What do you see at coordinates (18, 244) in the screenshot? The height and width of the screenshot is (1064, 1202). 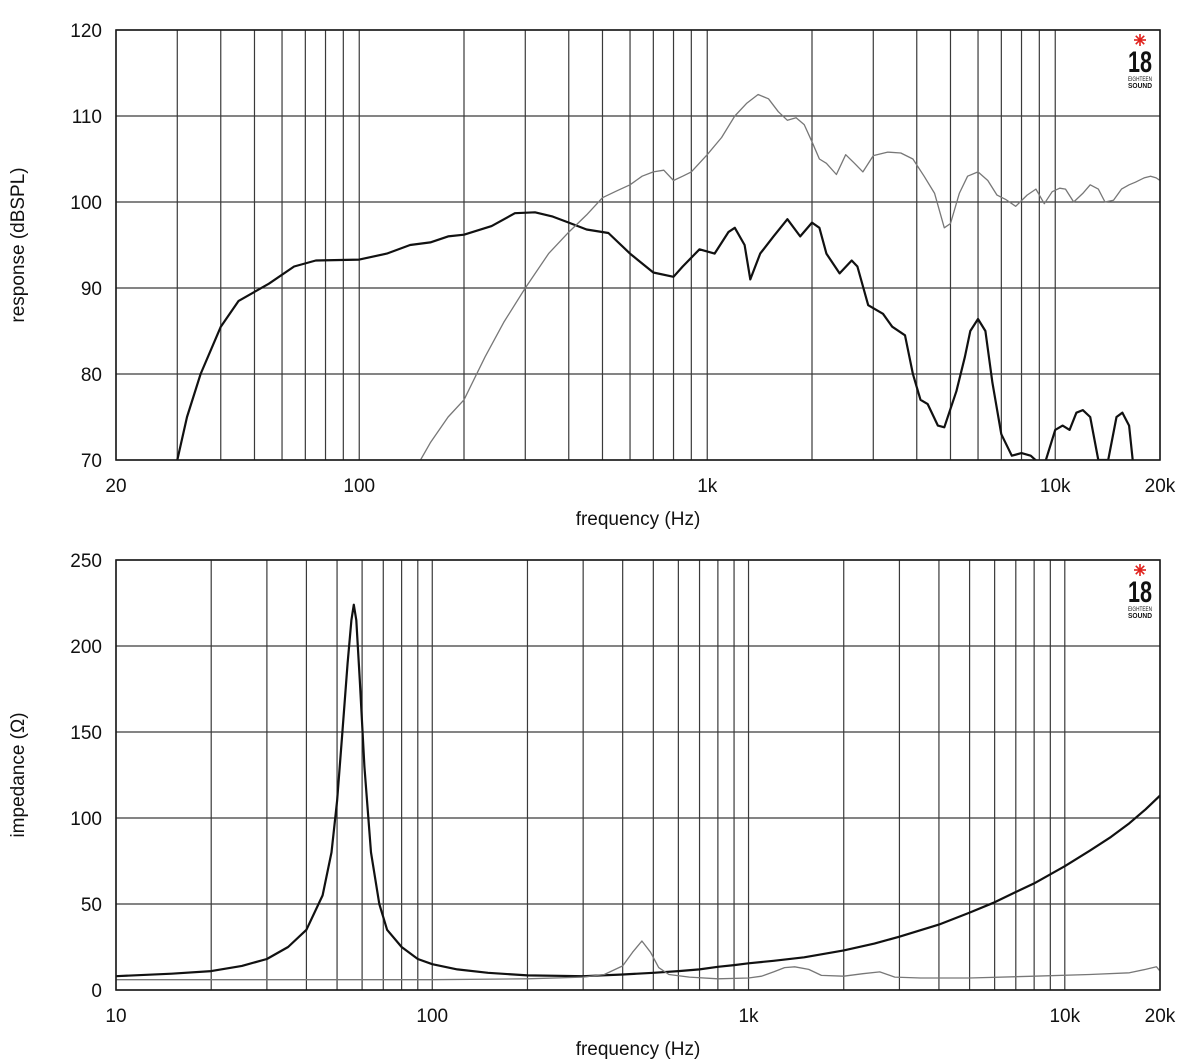 I see `y-axis-label: response (dBSPL)` at bounding box center [18, 244].